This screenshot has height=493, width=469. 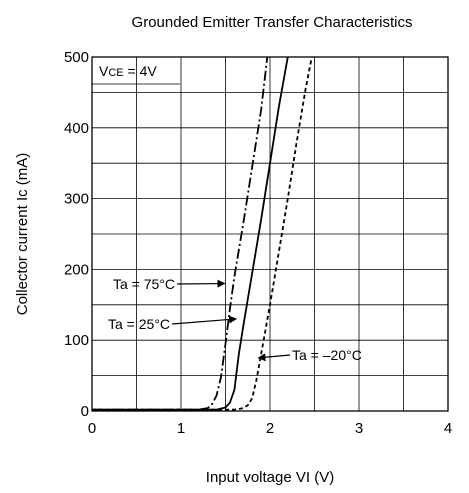 I want to click on y-tick-label: 300, so click(x=76, y=199).